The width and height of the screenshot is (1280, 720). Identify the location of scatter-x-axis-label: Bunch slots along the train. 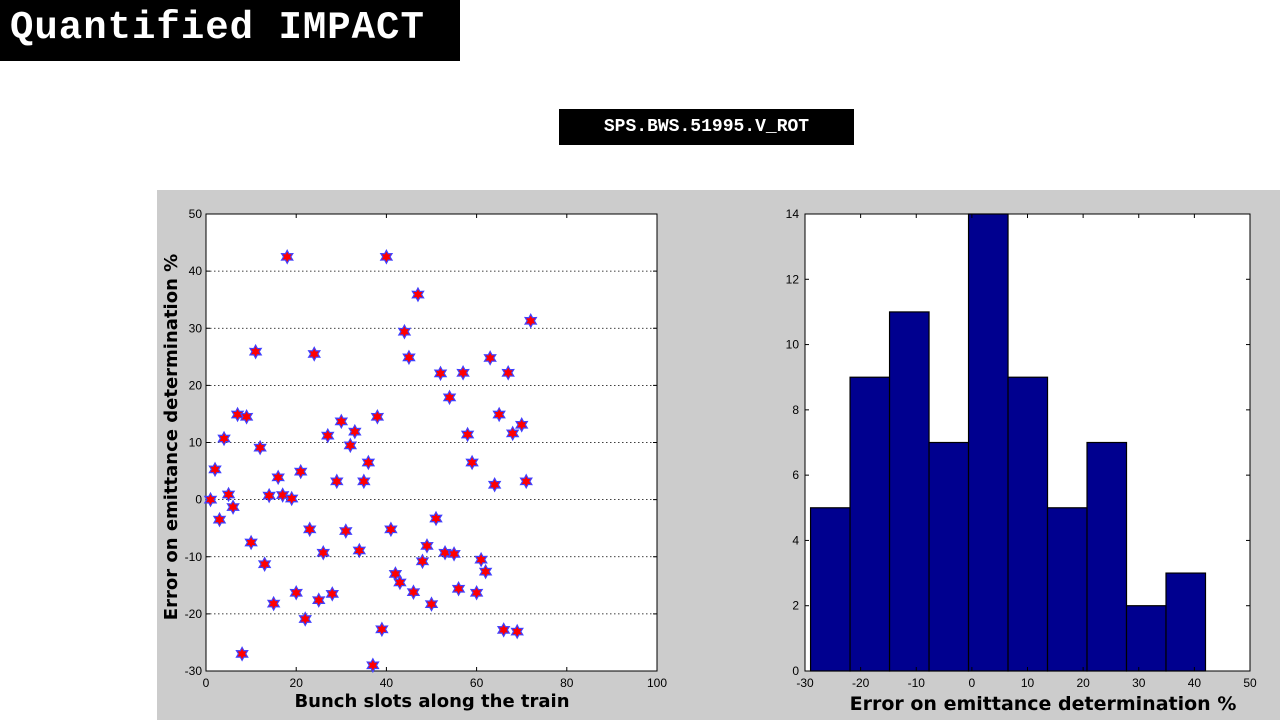
(431, 701).